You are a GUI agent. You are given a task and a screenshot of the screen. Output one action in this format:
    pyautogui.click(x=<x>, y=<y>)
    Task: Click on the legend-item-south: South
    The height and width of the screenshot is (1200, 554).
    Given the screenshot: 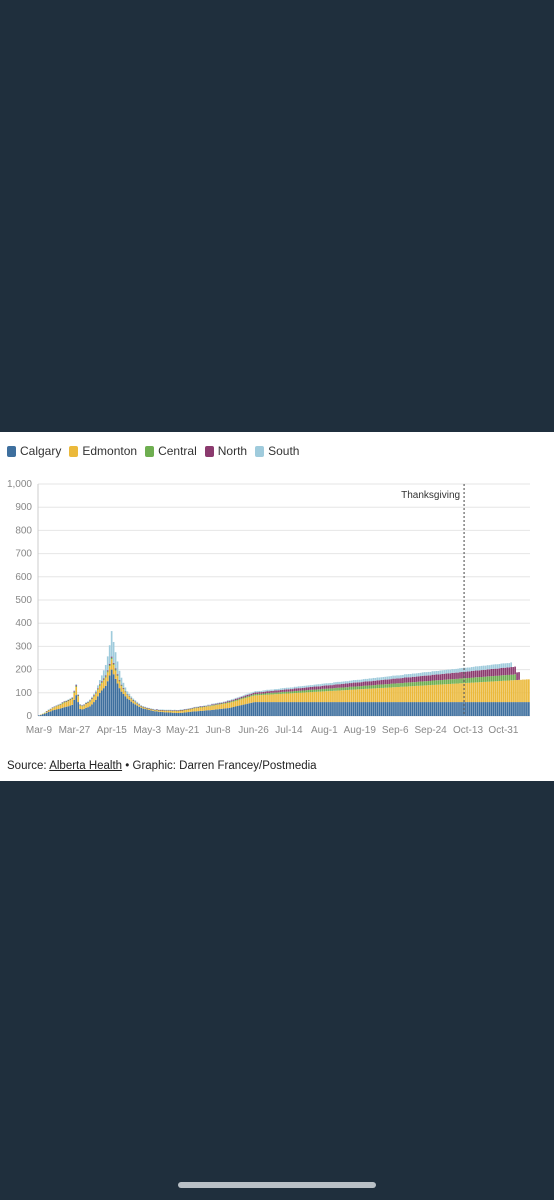 What is the action you would take?
    pyautogui.click(x=277, y=451)
    